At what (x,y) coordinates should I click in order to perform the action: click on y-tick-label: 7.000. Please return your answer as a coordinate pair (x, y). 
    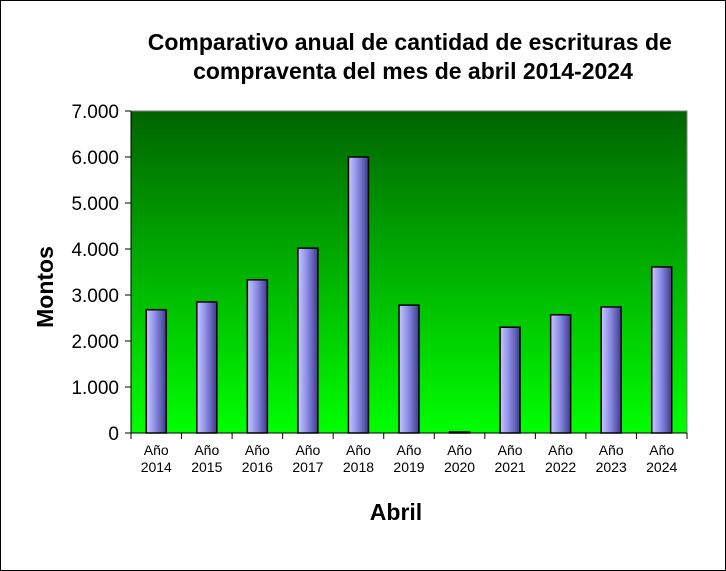
    Looking at the image, I should click on (95, 112).